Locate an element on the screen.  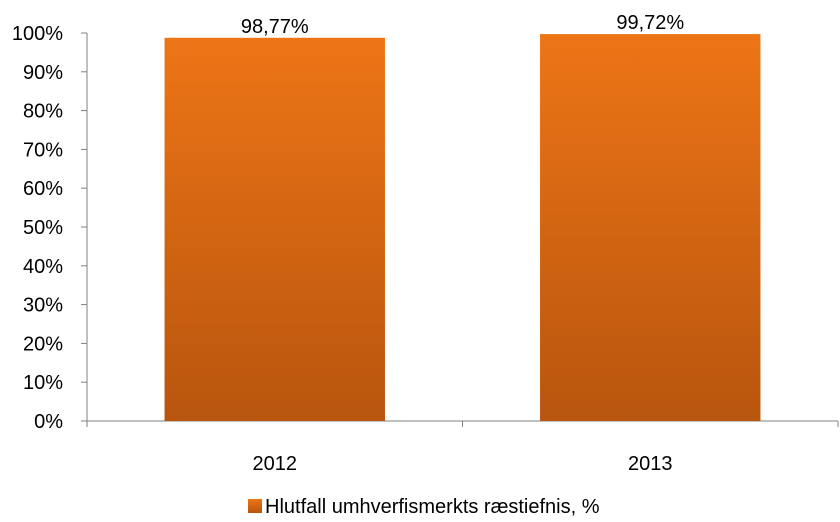
y-tick-label: 50% is located at coordinates (43, 228).